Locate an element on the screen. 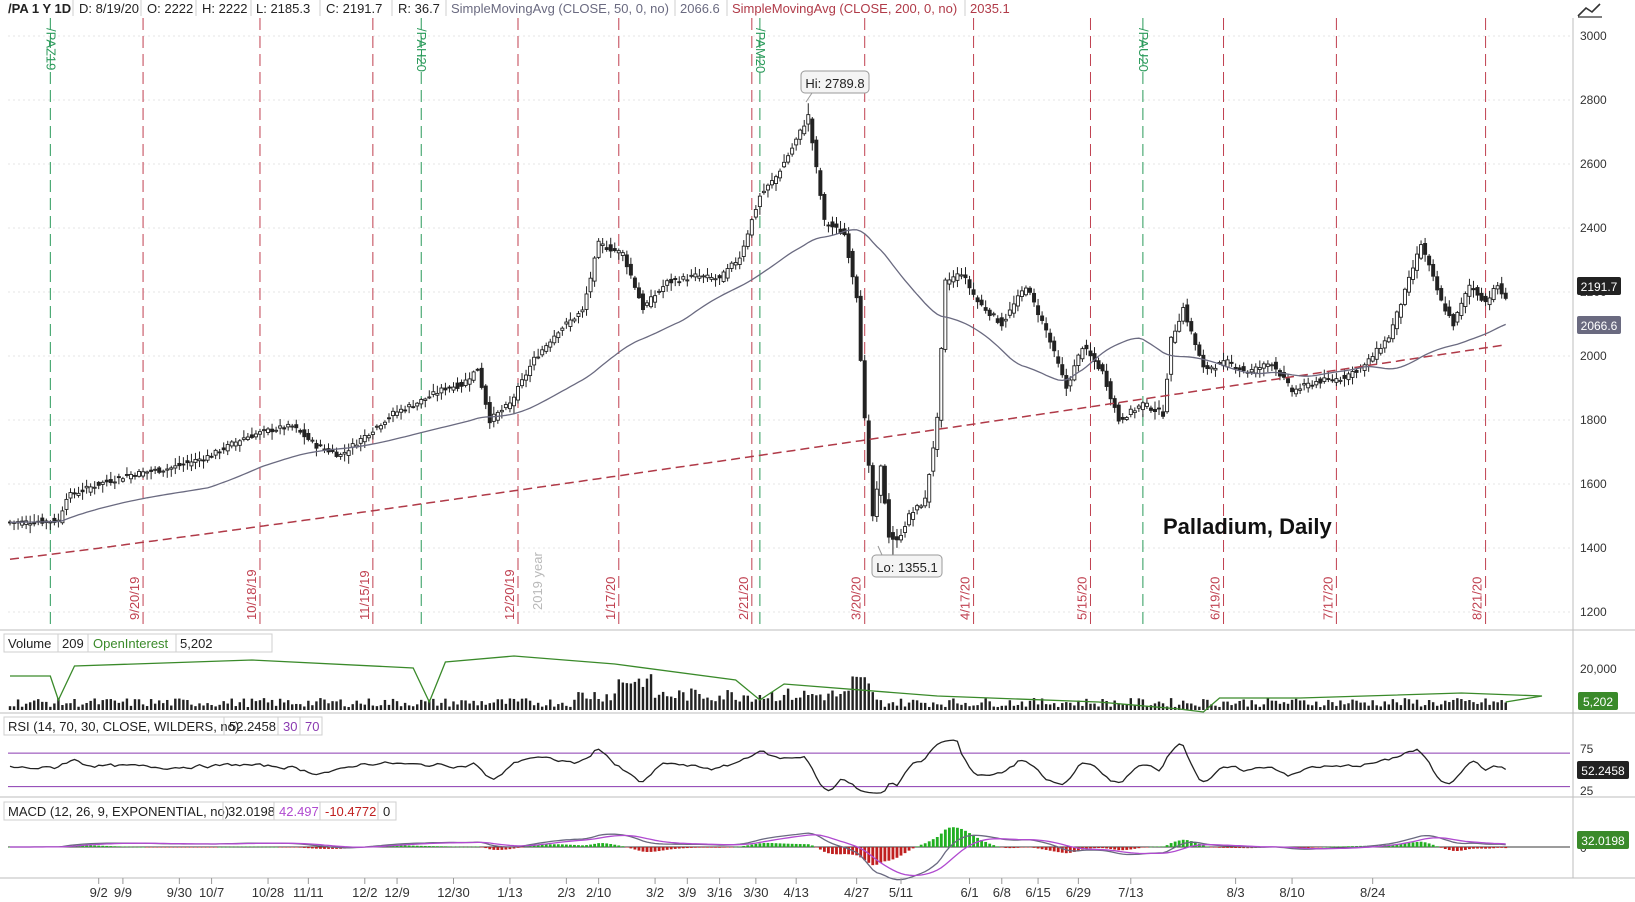 The width and height of the screenshot is (1635, 902). time-tick-label: 11/11 is located at coordinates (308, 892).